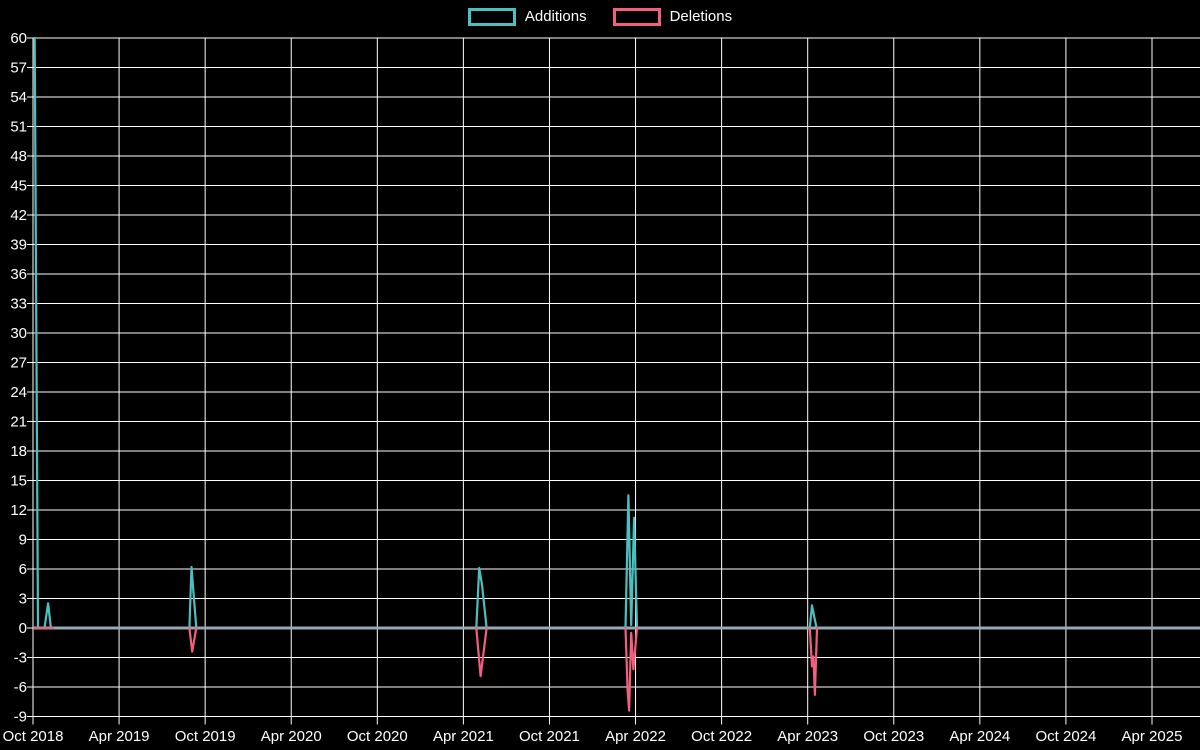 Image resolution: width=1200 pixels, height=750 pixels. What do you see at coordinates (18, 481) in the screenshot?
I see `y-axis-label: 15` at bounding box center [18, 481].